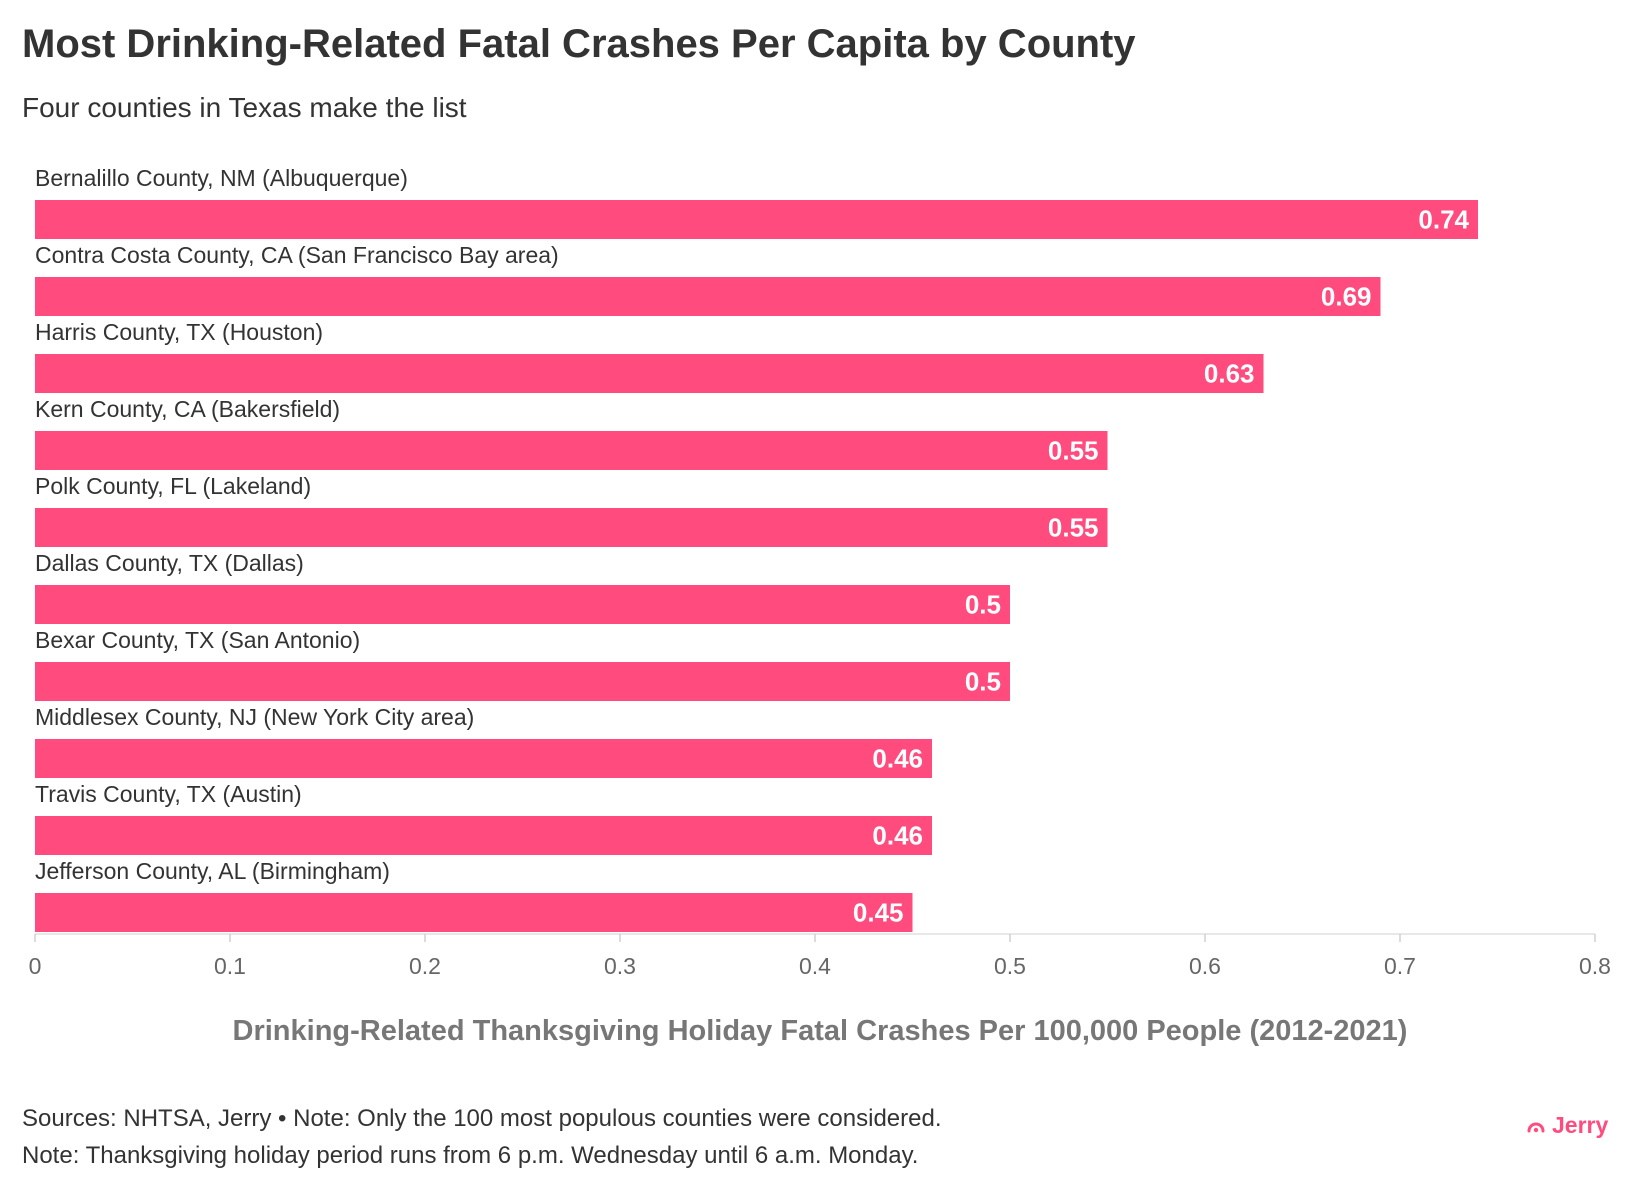 The width and height of the screenshot is (1632, 1186). What do you see at coordinates (1580, 1125) in the screenshot?
I see `brand-name: Jerry` at bounding box center [1580, 1125].